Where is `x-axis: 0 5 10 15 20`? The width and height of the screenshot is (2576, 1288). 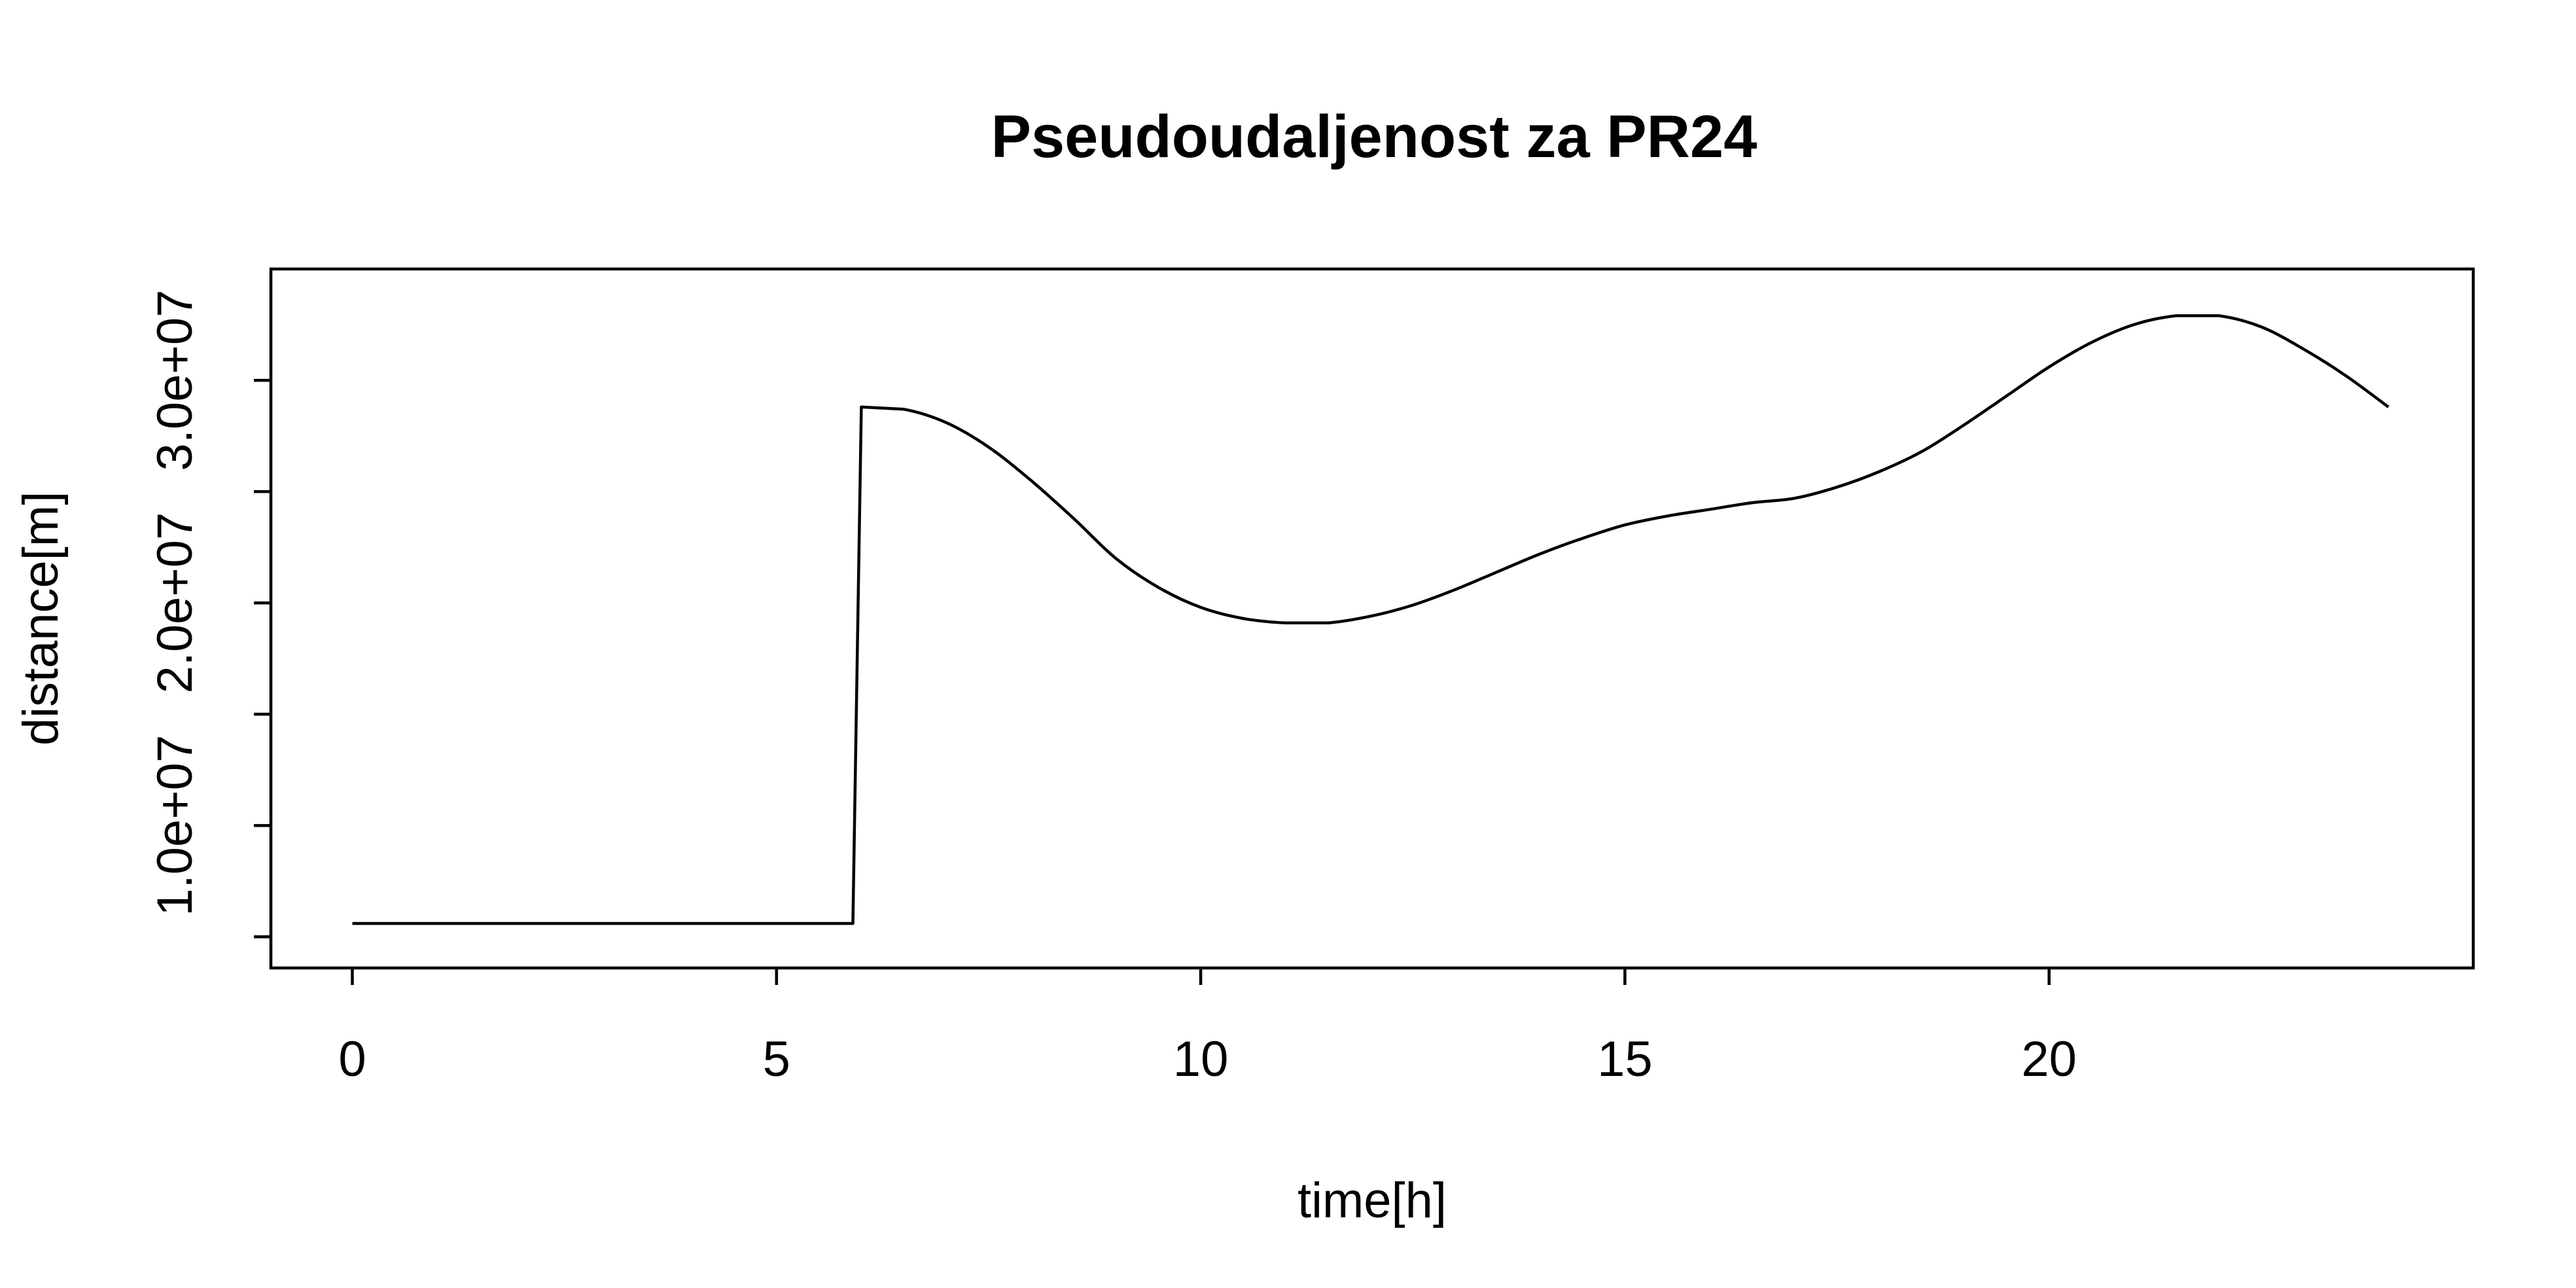 x-axis: 0 5 10 15 20 is located at coordinates (1207, 1027).